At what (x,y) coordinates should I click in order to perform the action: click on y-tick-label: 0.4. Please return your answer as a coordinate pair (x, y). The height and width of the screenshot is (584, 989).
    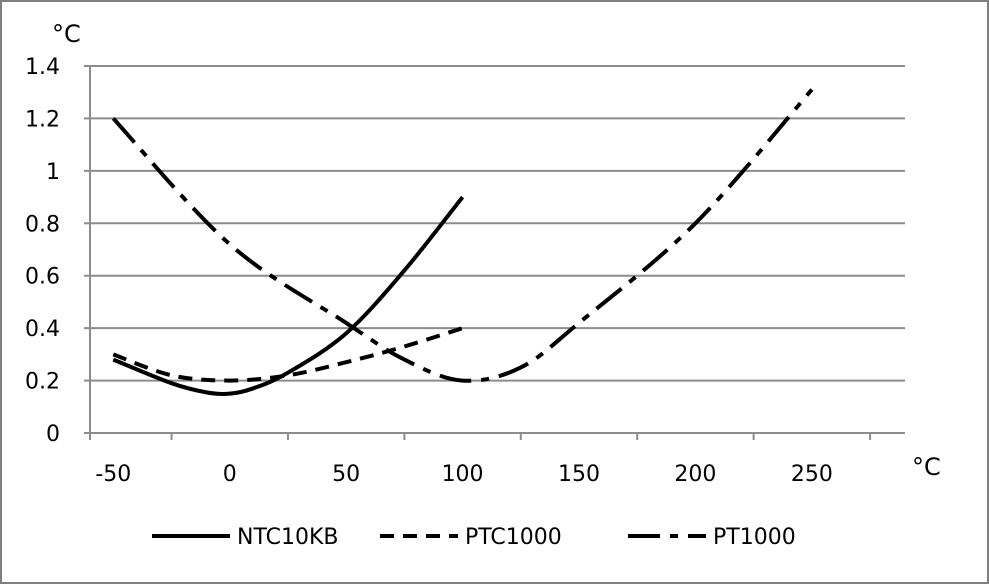
    Looking at the image, I should click on (42, 329).